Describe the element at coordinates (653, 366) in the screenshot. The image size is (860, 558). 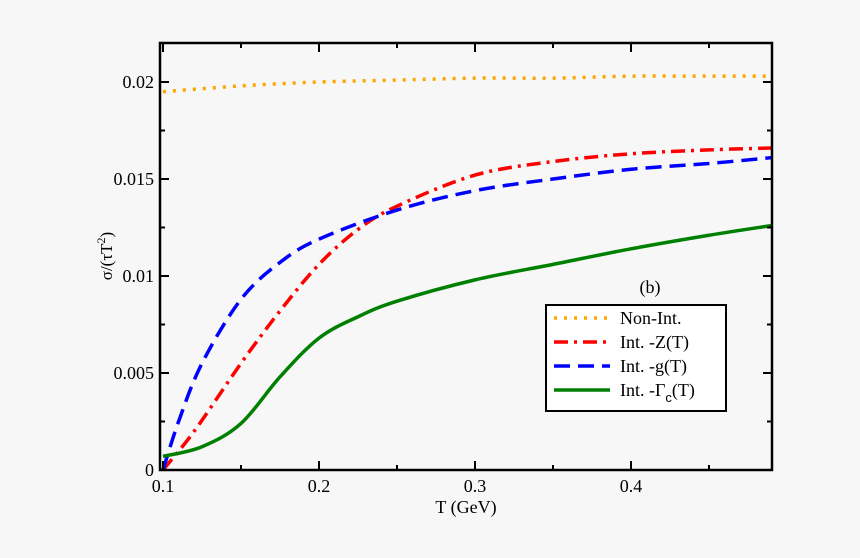
I see `legend-label: Int. -g(T)` at that location.